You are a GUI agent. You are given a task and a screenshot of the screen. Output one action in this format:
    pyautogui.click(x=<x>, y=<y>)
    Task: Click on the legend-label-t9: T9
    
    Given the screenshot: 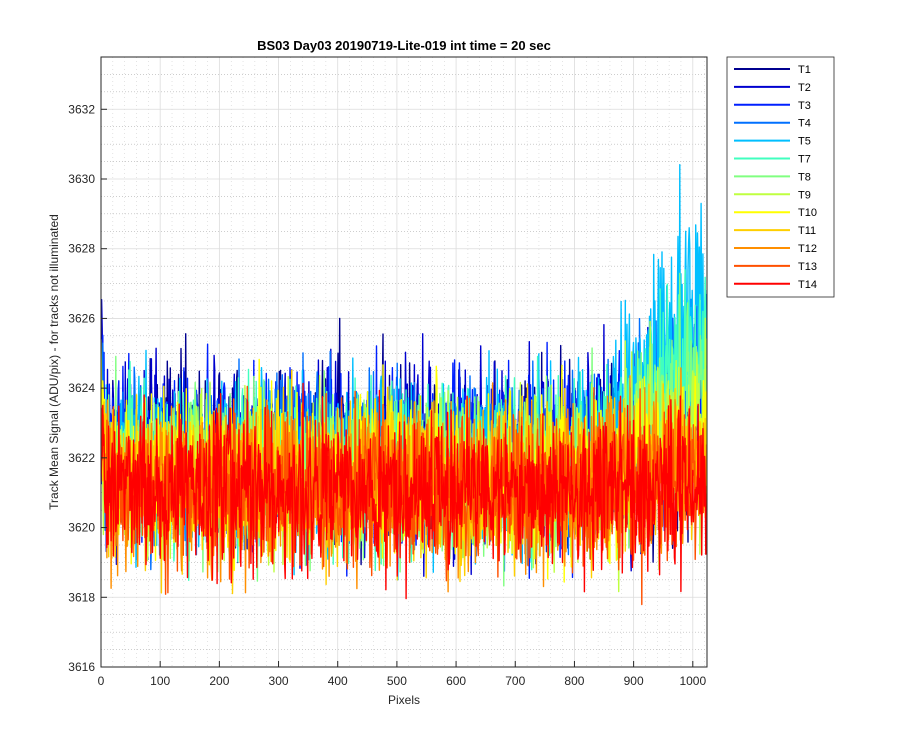 What is the action you would take?
    pyautogui.click(x=804, y=195)
    